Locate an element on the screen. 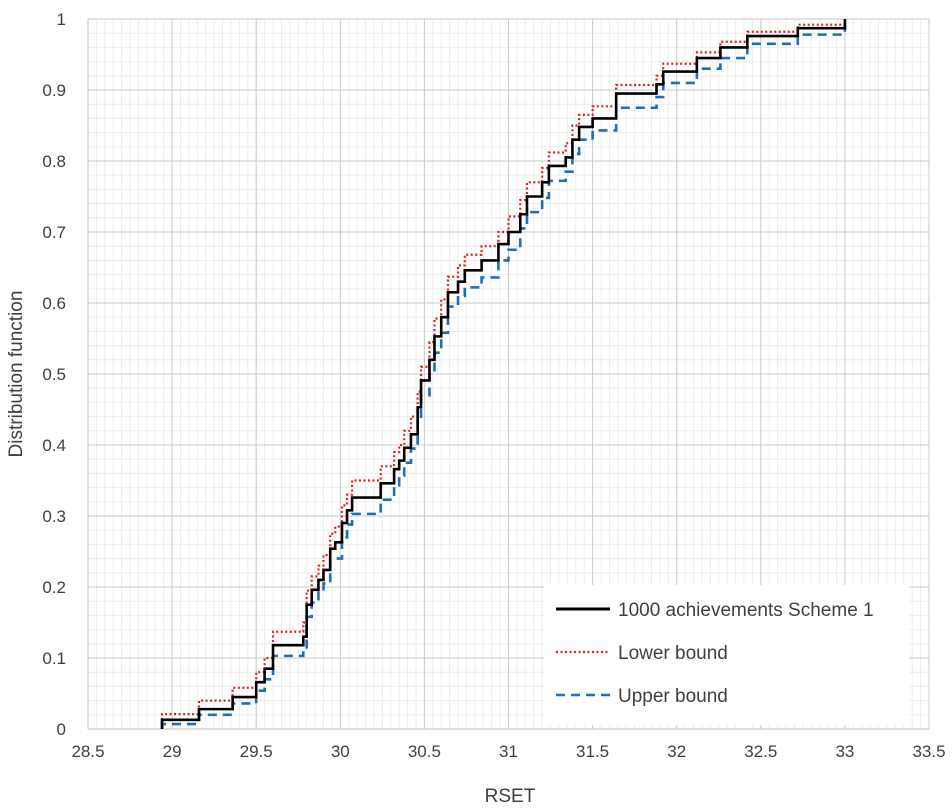  legend-label-lower: Lower bound is located at coordinates (673, 653).